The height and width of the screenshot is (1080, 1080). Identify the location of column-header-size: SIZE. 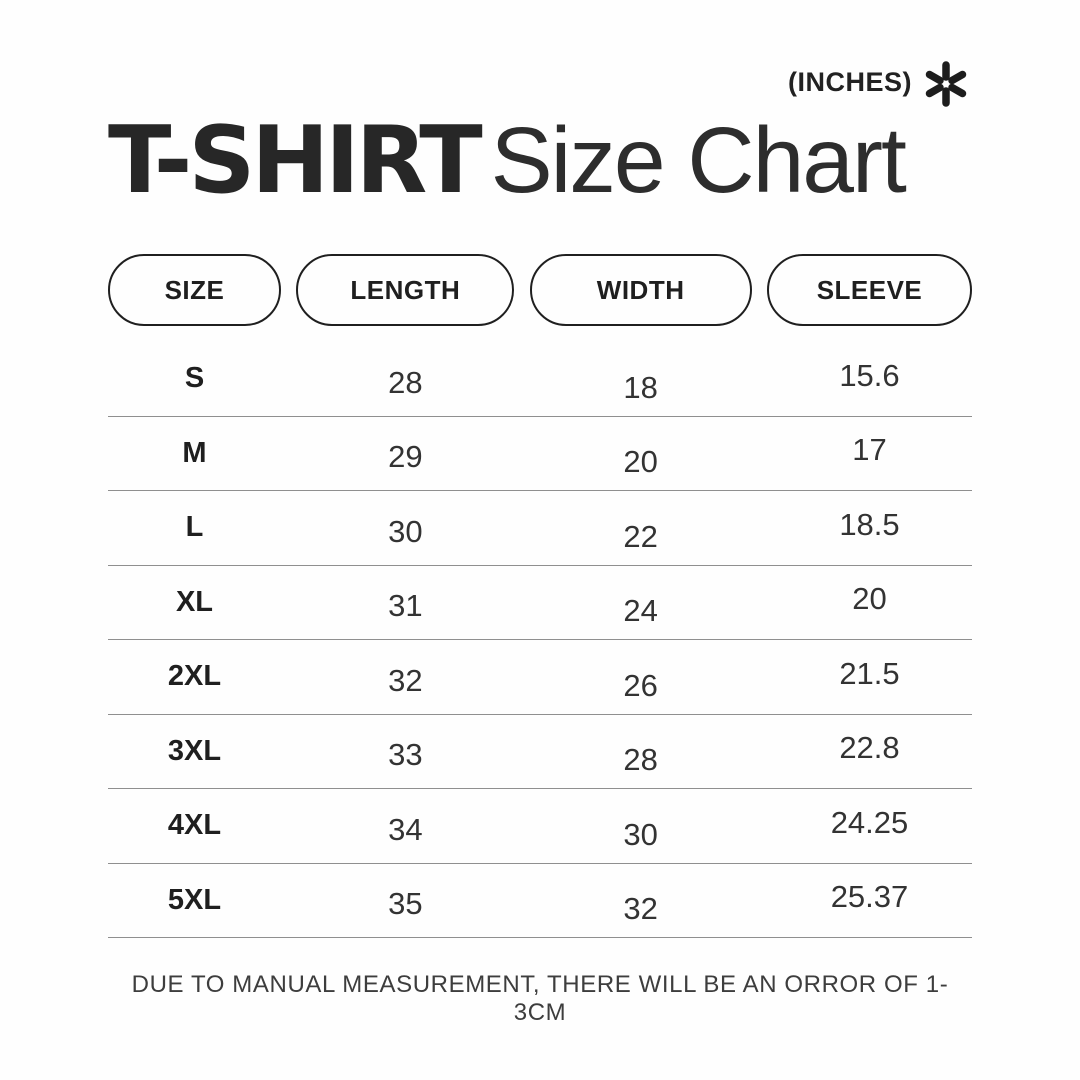
(194, 290).